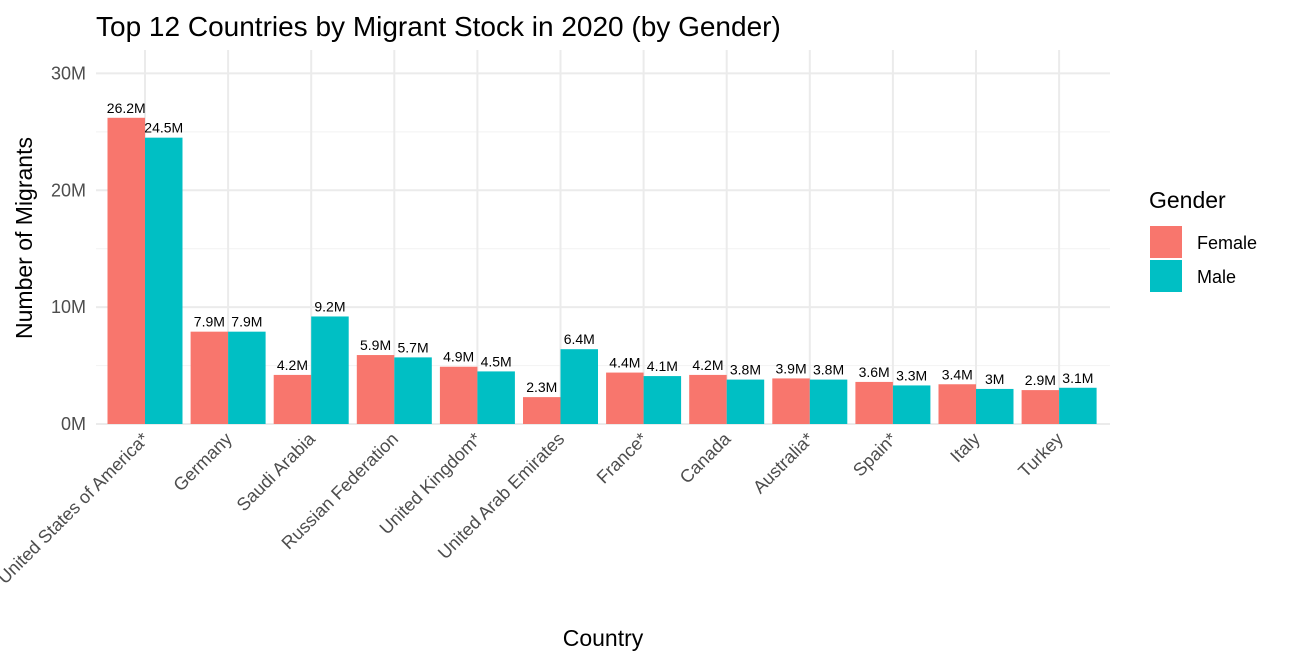 The image size is (1289, 663). I want to click on legend-label: Female, so click(1227, 243).